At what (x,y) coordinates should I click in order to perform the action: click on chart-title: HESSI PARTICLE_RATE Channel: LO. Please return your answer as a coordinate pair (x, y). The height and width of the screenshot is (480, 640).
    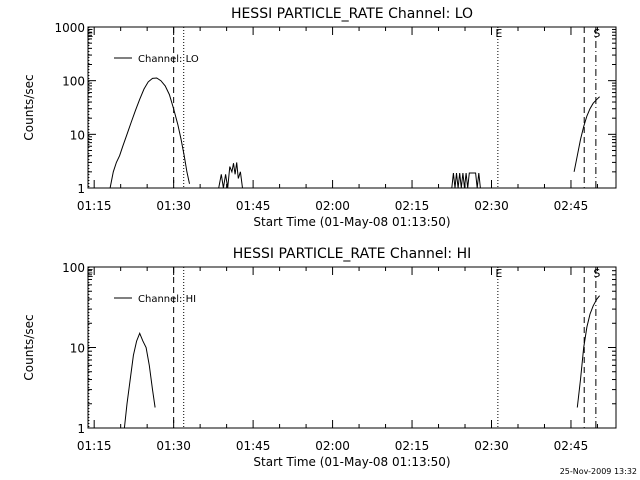
    Looking at the image, I should click on (352, 14).